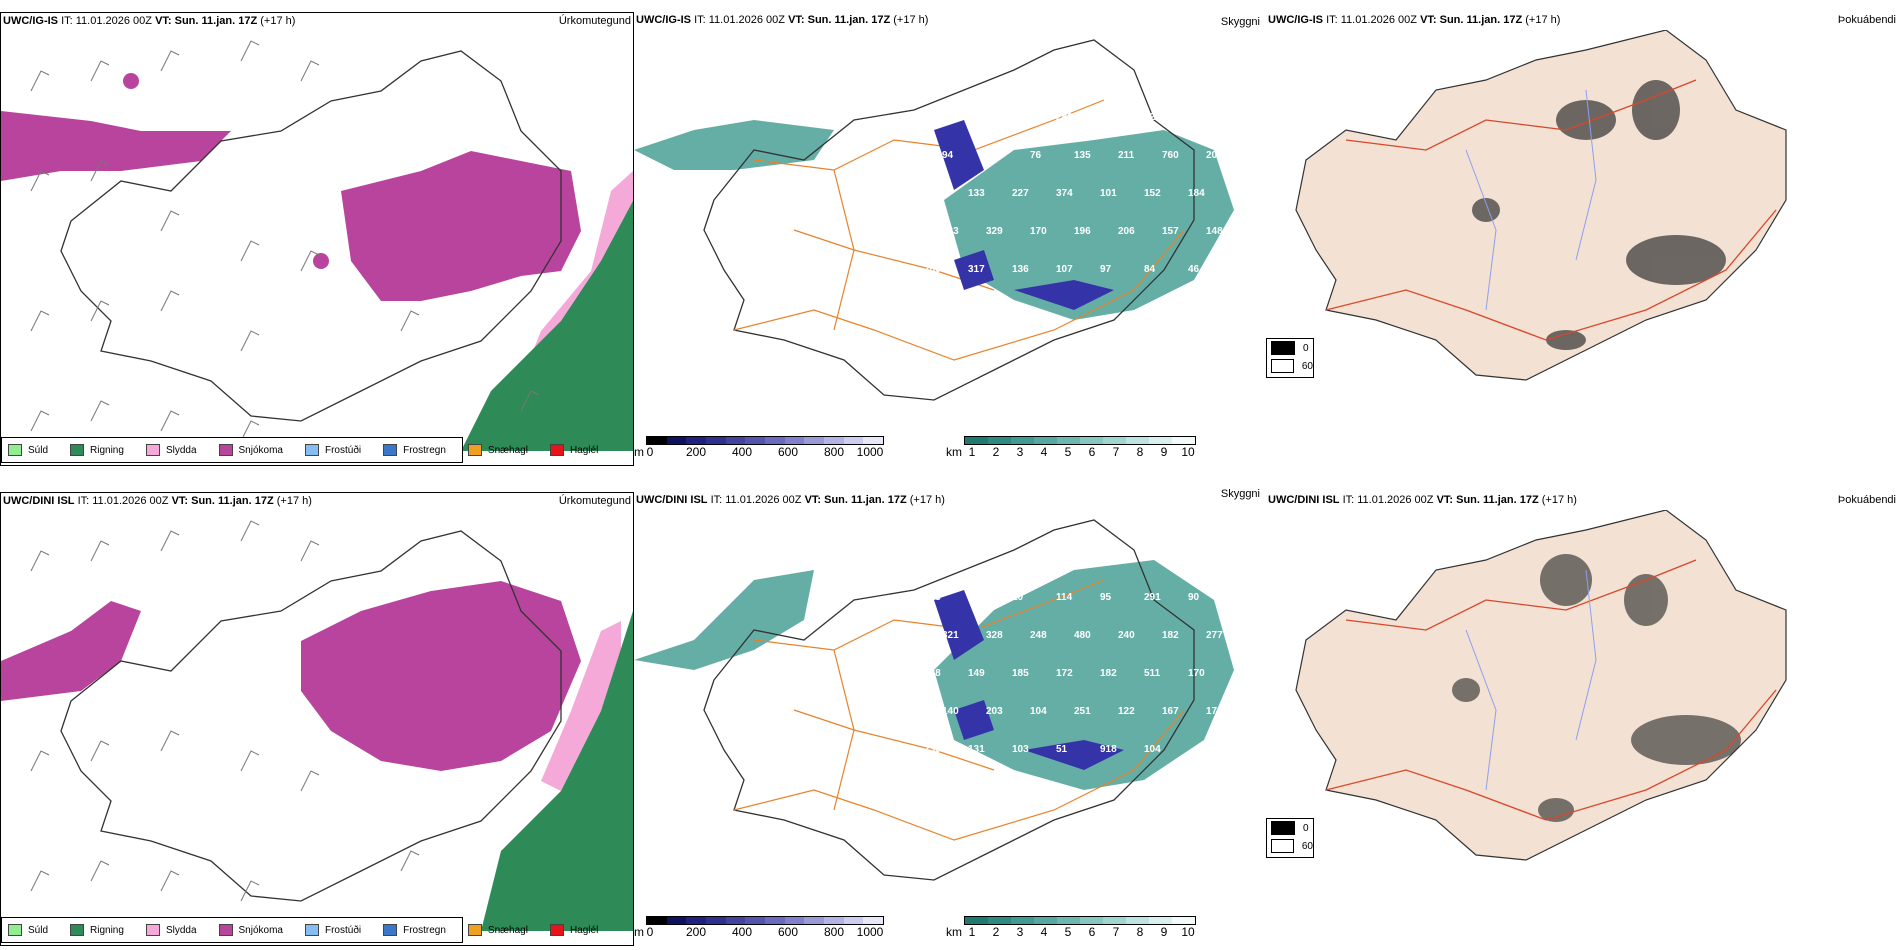 The image size is (1900, 950). What do you see at coordinates (248, 930) in the screenshot?
I see `legend-item: Snjókoma` at bounding box center [248, 930].